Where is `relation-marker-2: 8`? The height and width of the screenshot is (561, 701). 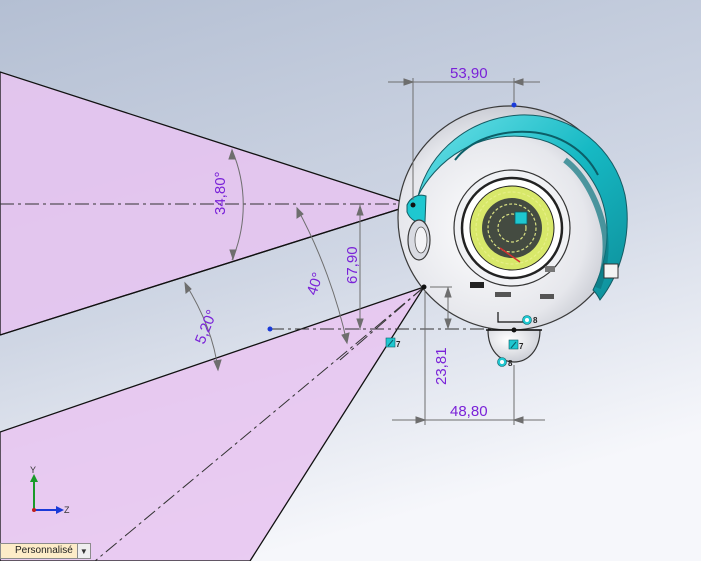
relation-marker-2: 8 is located at coordinates (530, 320).